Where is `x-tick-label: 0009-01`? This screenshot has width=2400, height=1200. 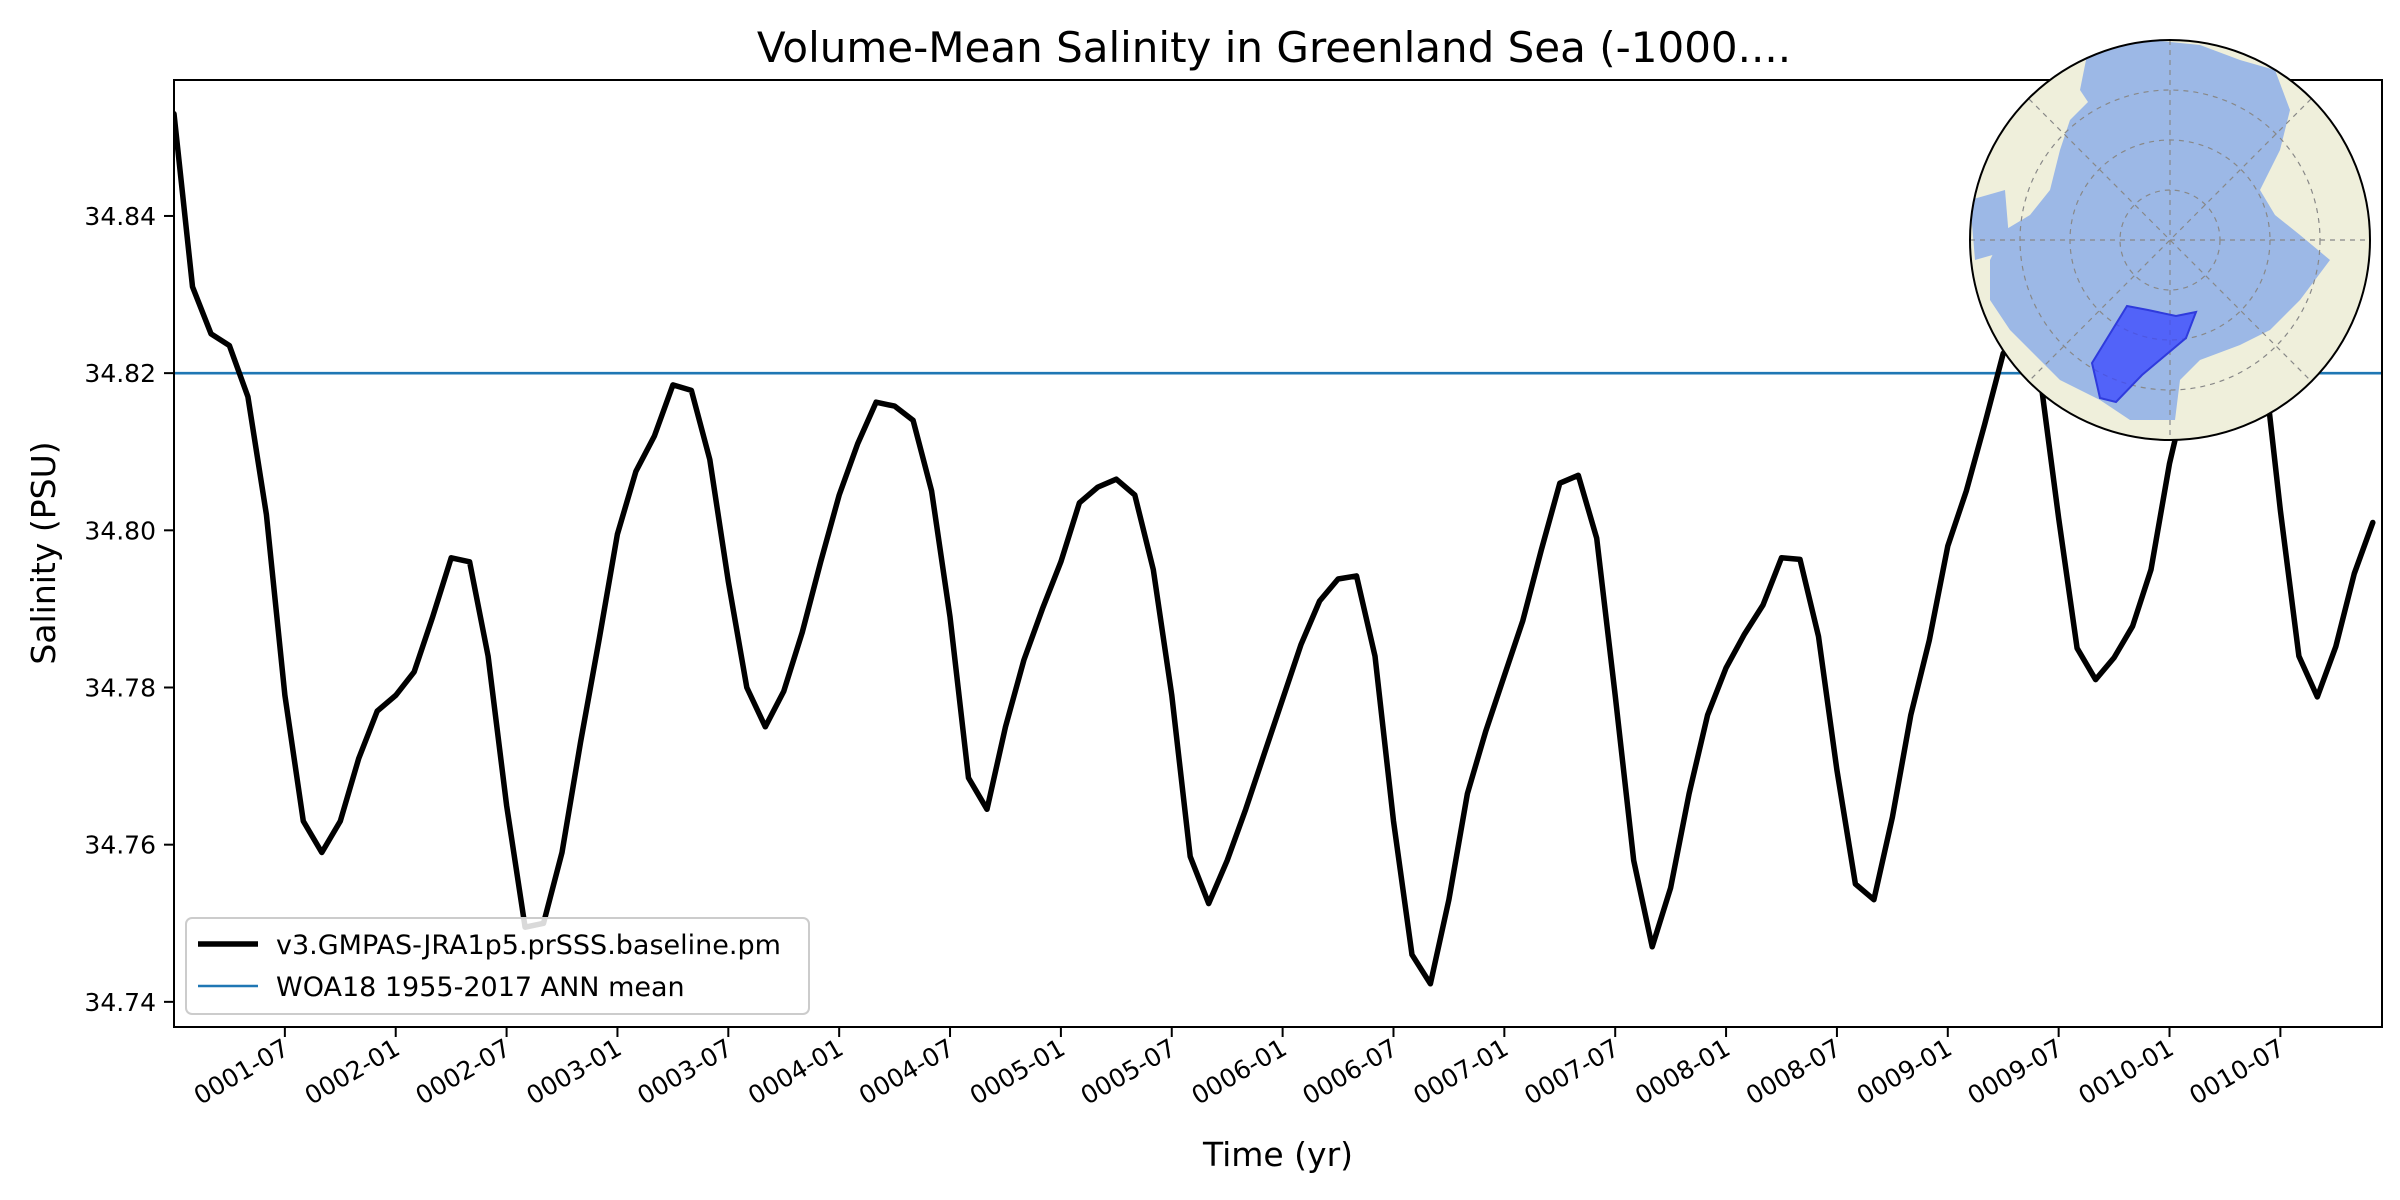
x-tick-label: 0009-01 is located at coordinates (1904, 1071).